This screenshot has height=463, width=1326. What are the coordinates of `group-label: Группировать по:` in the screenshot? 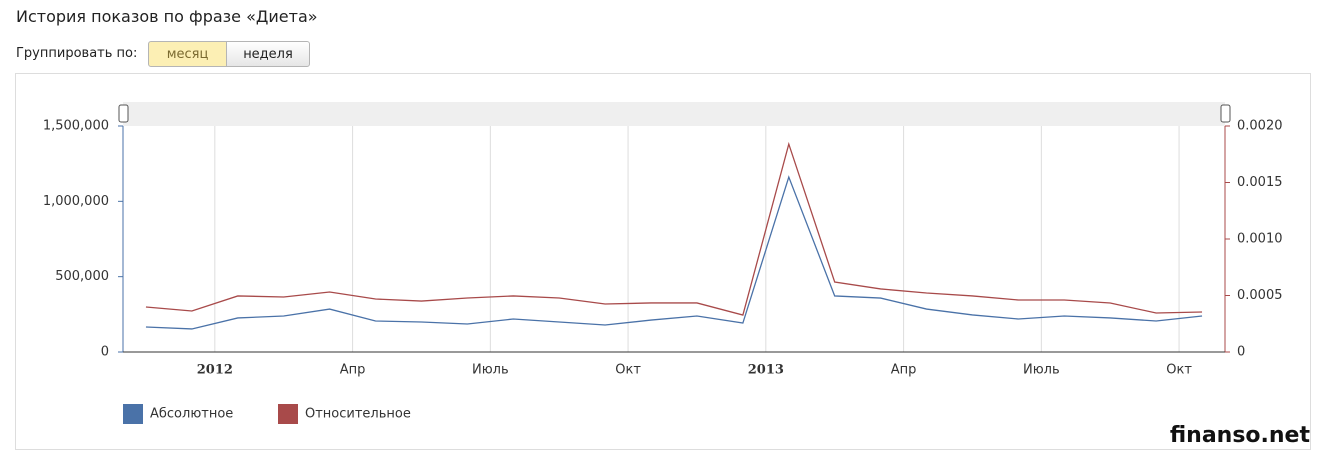 It's located at (77, 53).